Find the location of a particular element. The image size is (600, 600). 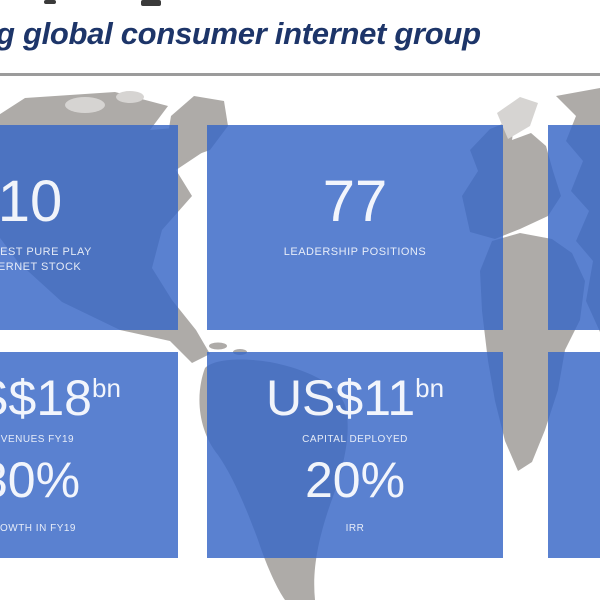

irr-amount: 20 is located at coordinates (332, 479).